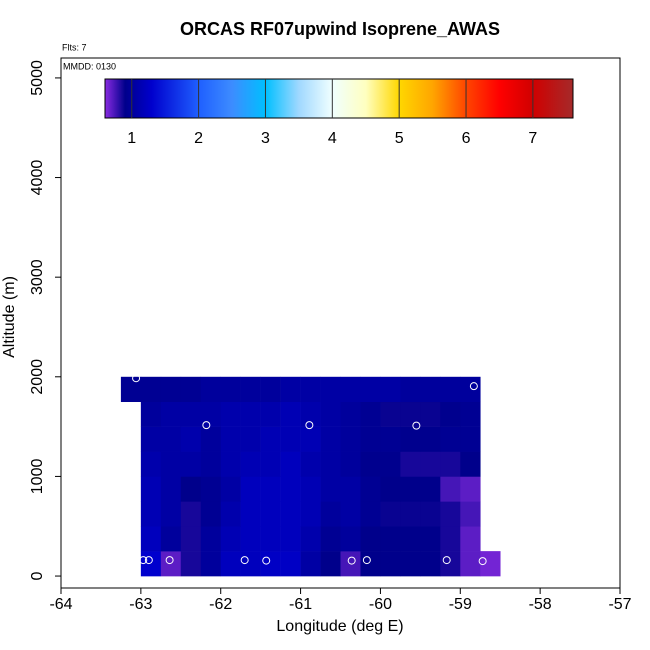 Image resolution: width=650 pixels, height=650 pixels. Describe the element at coordinates (265, 138) in the screenshot. I see `colorbar-tick-label: 3` at that location.